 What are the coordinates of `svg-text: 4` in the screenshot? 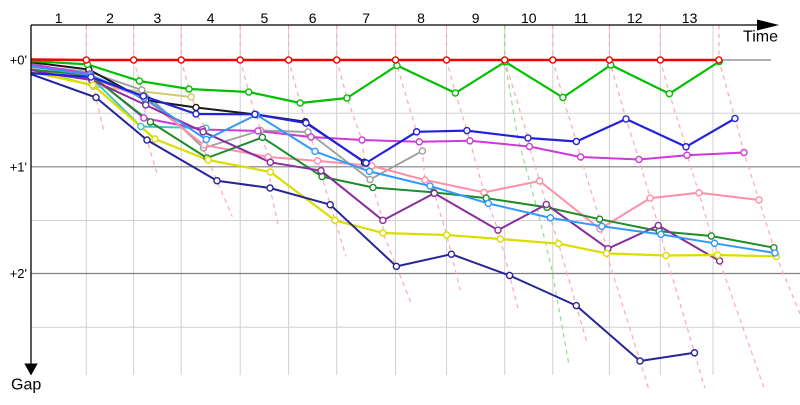 It's located at (211, 18).